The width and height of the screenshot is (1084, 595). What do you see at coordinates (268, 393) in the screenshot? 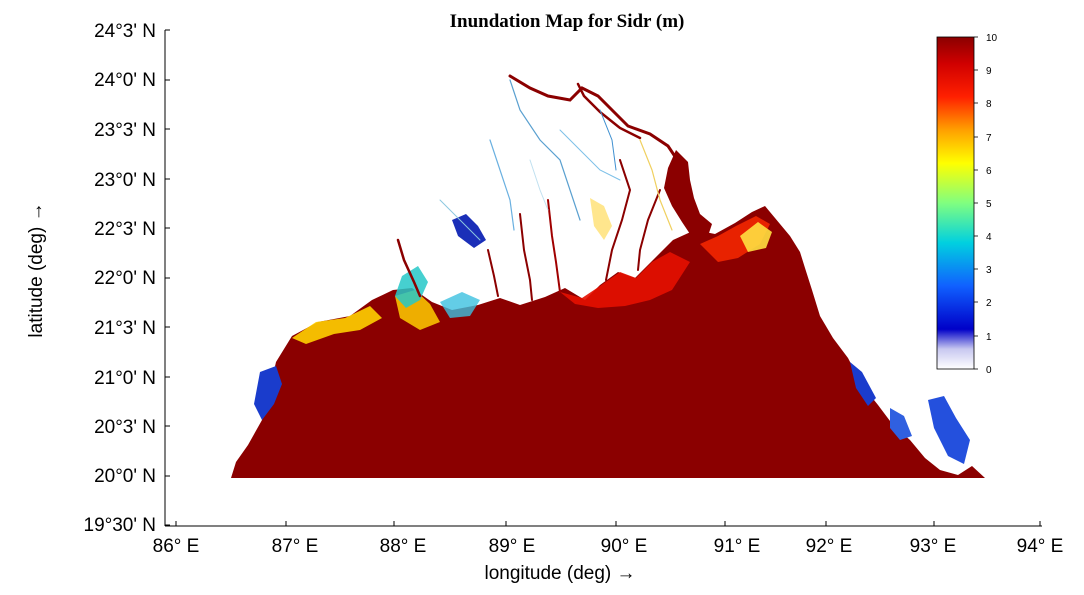
I see `very-low-inundation-west` at bounding box center [268, 393].